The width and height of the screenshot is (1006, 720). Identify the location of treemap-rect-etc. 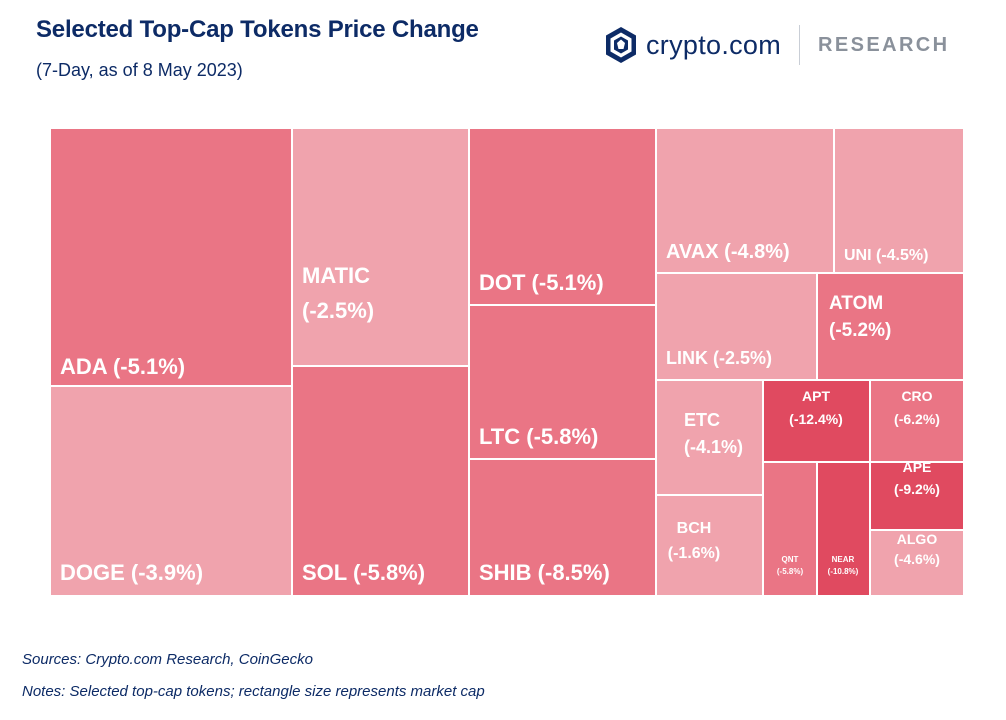
(709, 437).